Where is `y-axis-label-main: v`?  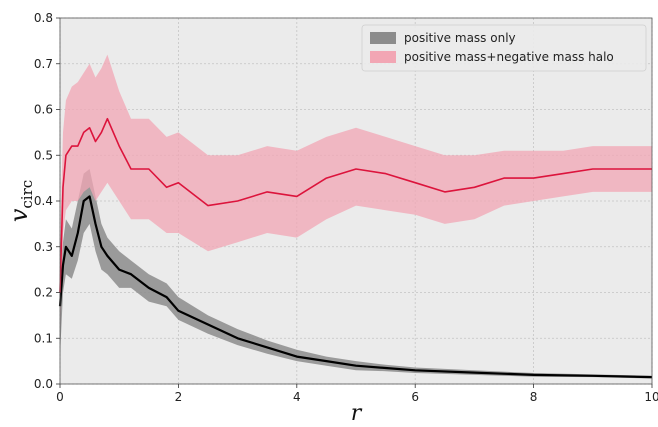 y-axis-label-main: v is located at coordinates (19, 215).